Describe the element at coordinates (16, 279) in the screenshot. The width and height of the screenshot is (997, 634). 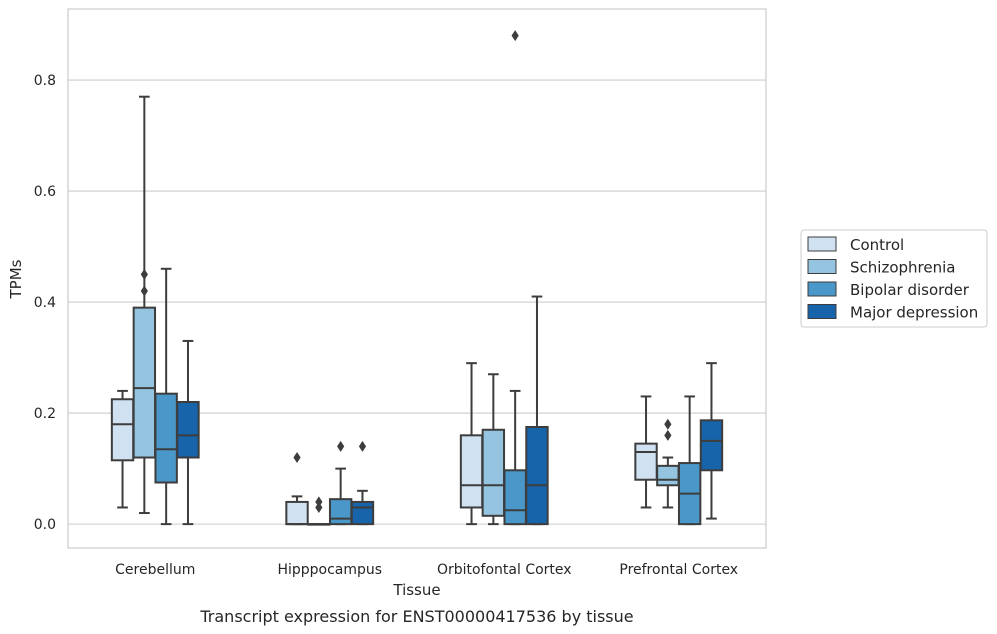
I see `y-axis-title: TPMs` at that location.